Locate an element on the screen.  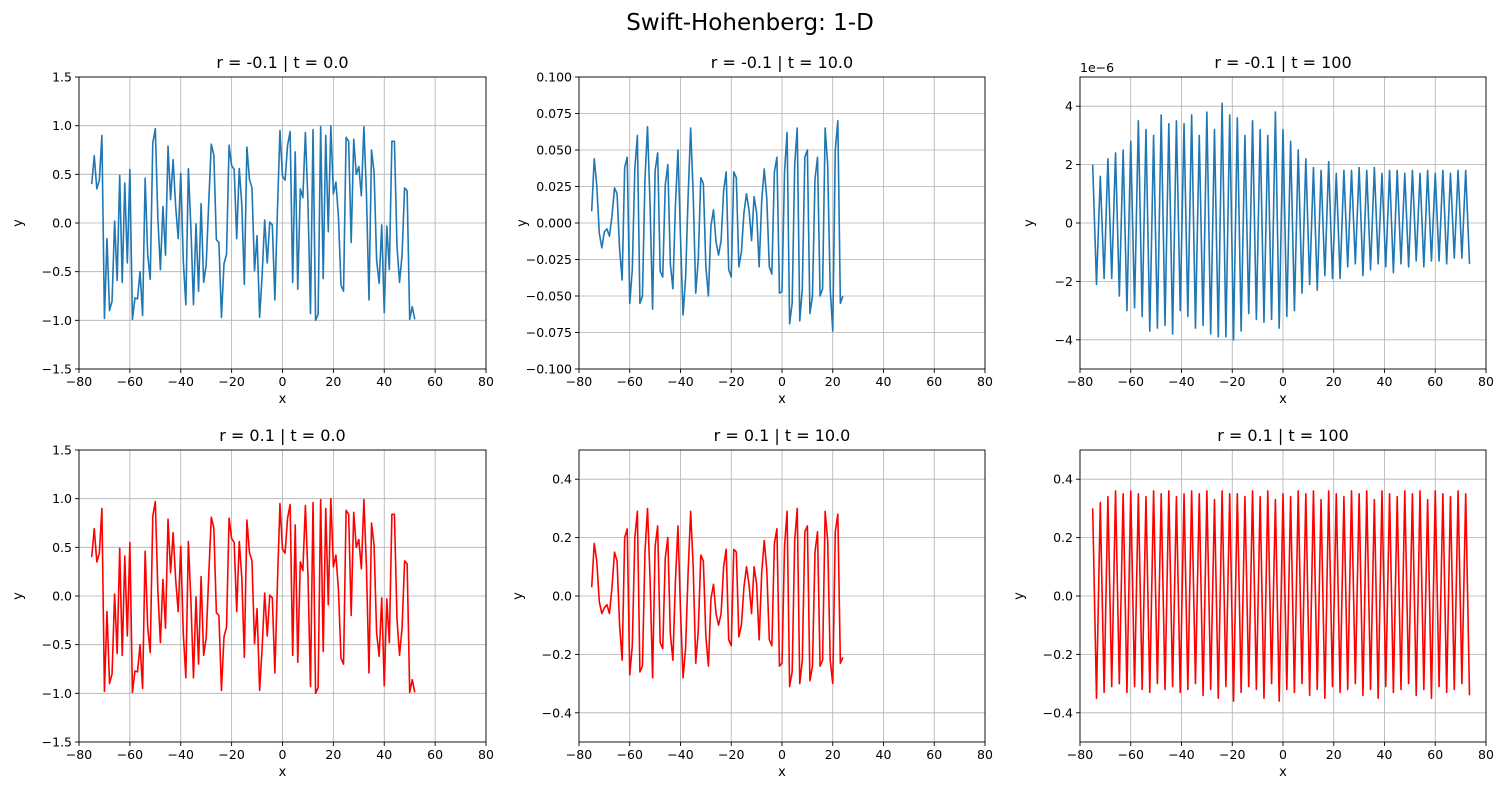
y-tick-label: −0.050 is located at coordinates (549, 296).